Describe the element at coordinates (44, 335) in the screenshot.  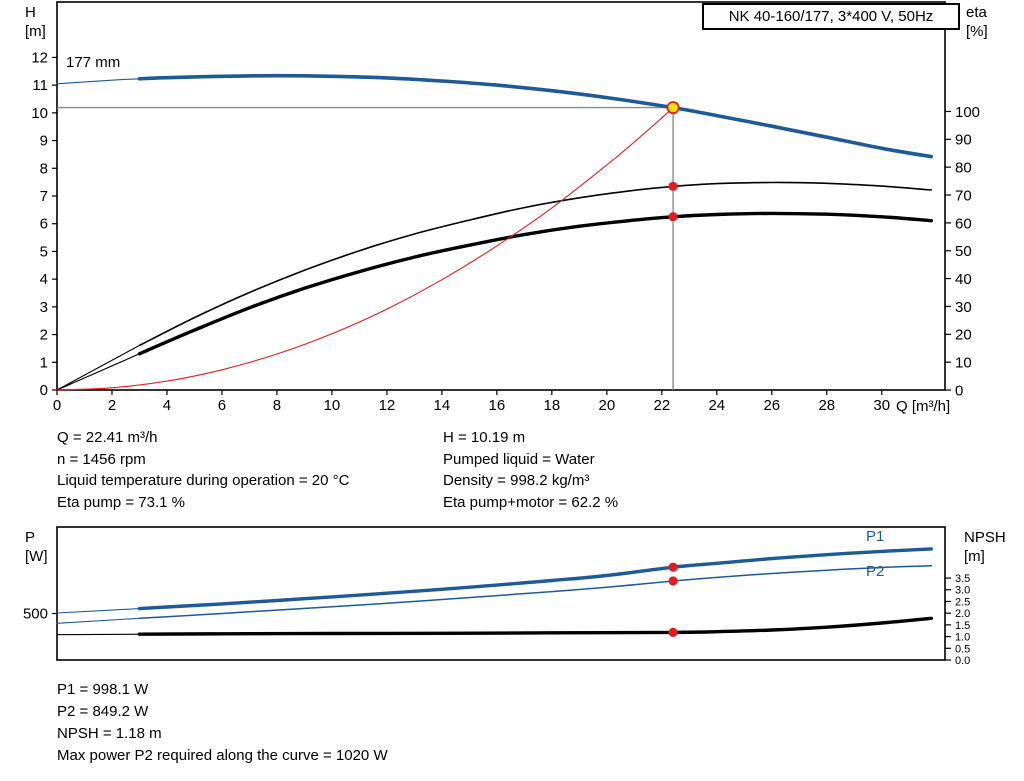
I see `y-left-tick-label: 2` at that location.